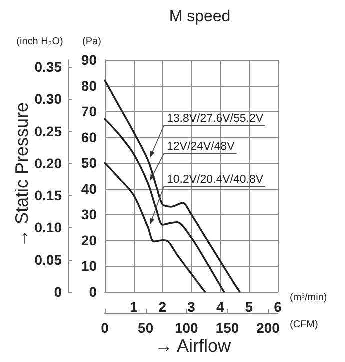 The width and height of the screenshot is (345, 362). What do you see at coordinates (48, 99) in the screenshot?
I see `y2-tick-label: 0.30` at bounding box center [48, 99].